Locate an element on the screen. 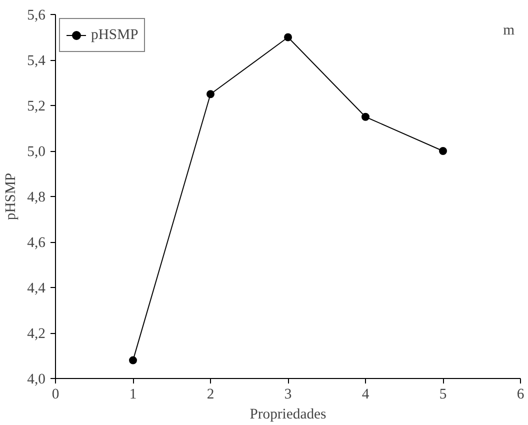 The image size is (528, 425). x-tick-label: 2 is located at coordinates (210, 394).